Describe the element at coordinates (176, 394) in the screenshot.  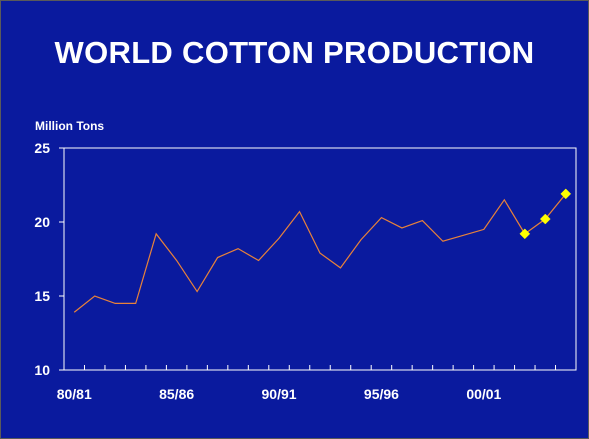
I see `x-tick-label: 85/86` at that location.